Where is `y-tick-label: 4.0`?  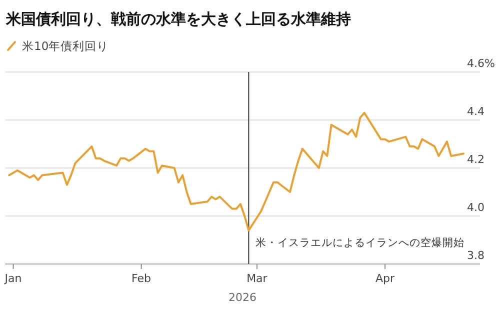 y-tick-label: 4.0 is located at coordinates (475, 207).